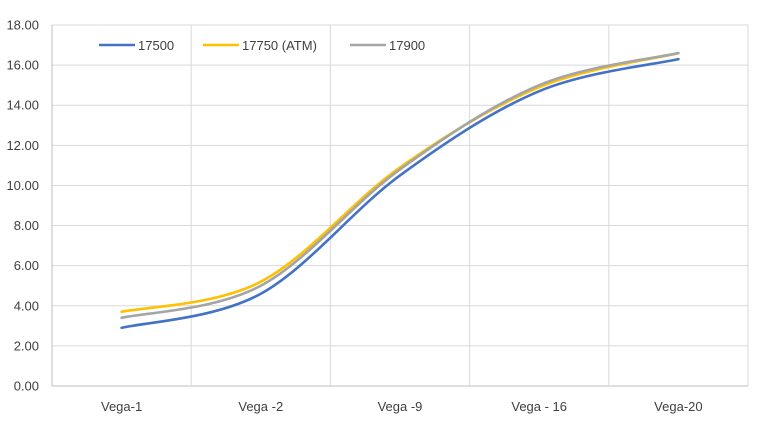 The image size is (760, 428). I want to click on x-axis-tick-labels: Vega-1 Vega -2 Vega -9 Vega - 16 Vega-20, so click(402, 406).